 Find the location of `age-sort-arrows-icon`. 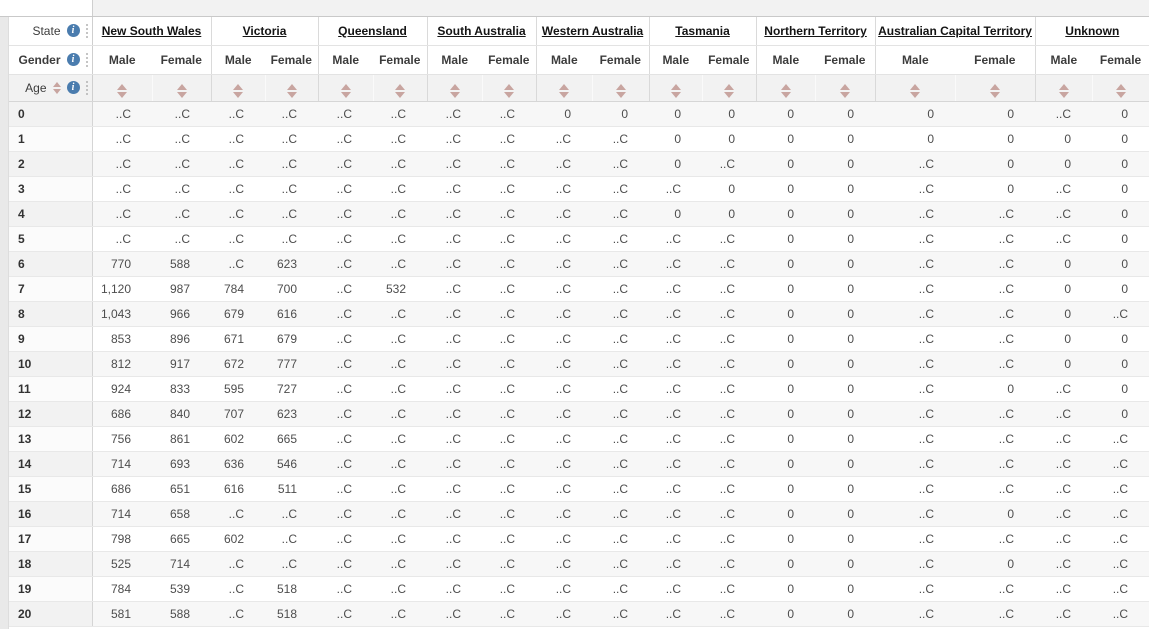

age-sort-arrows-icon is located at coordinates (56, 87).